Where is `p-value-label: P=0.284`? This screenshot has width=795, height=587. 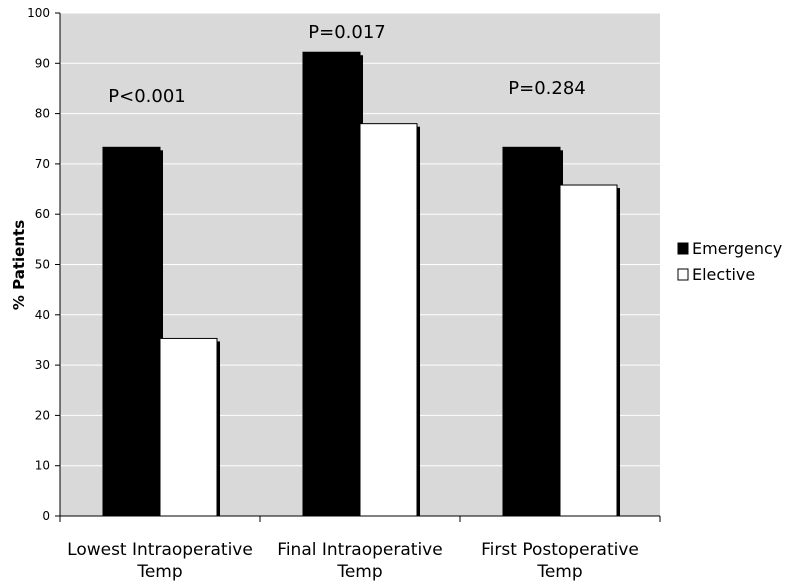 p-value-label: P=0.284 is located at coordinates (546, 88).